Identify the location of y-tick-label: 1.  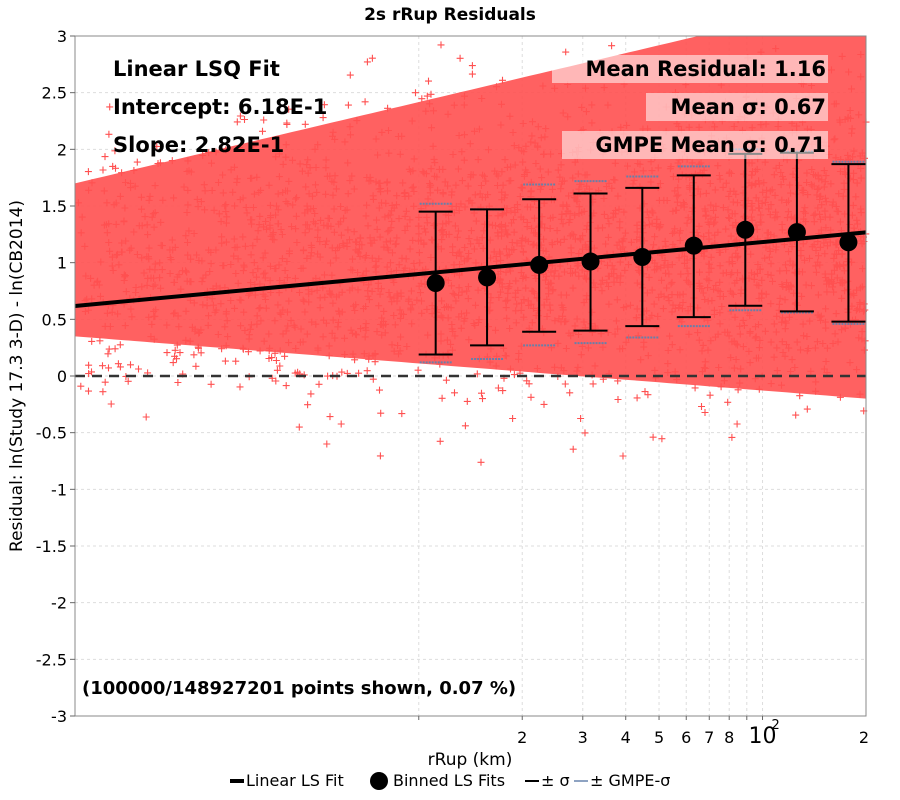
(62, 263).